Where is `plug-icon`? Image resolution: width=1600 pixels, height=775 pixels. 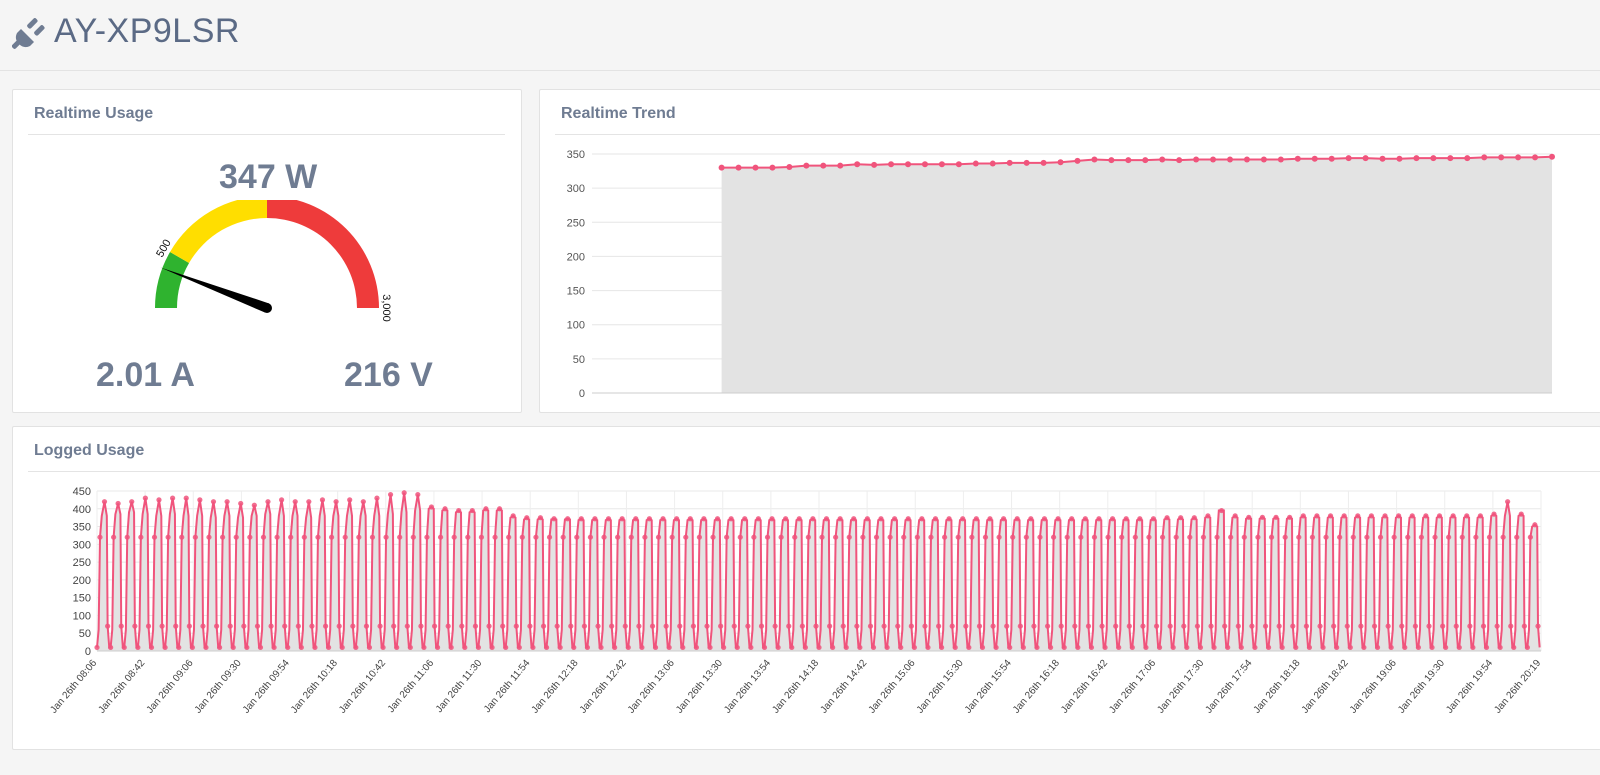 plug-icon is located at coordinates (28, 33).